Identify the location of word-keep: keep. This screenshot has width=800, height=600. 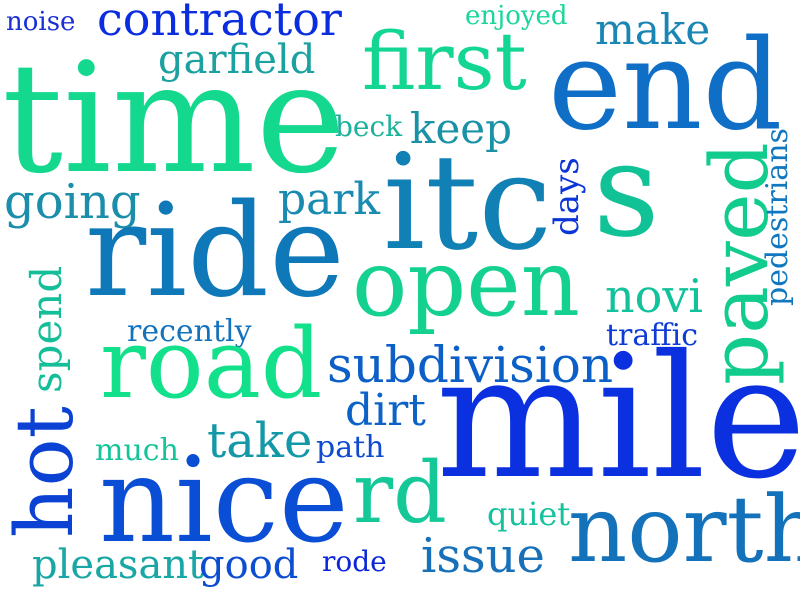
(461, 128).